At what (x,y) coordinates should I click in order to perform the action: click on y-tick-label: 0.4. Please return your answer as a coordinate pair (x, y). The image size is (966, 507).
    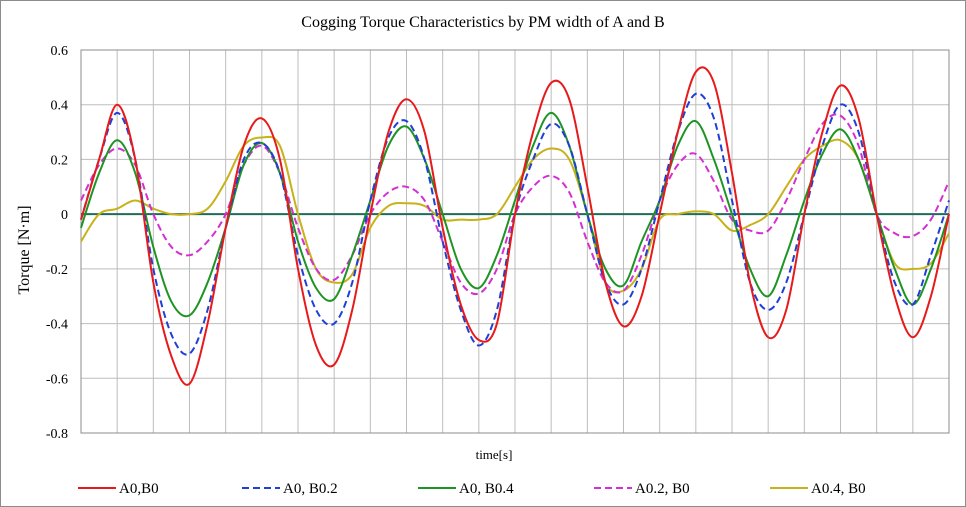
    Looking at the image, I should click on (60, 106).